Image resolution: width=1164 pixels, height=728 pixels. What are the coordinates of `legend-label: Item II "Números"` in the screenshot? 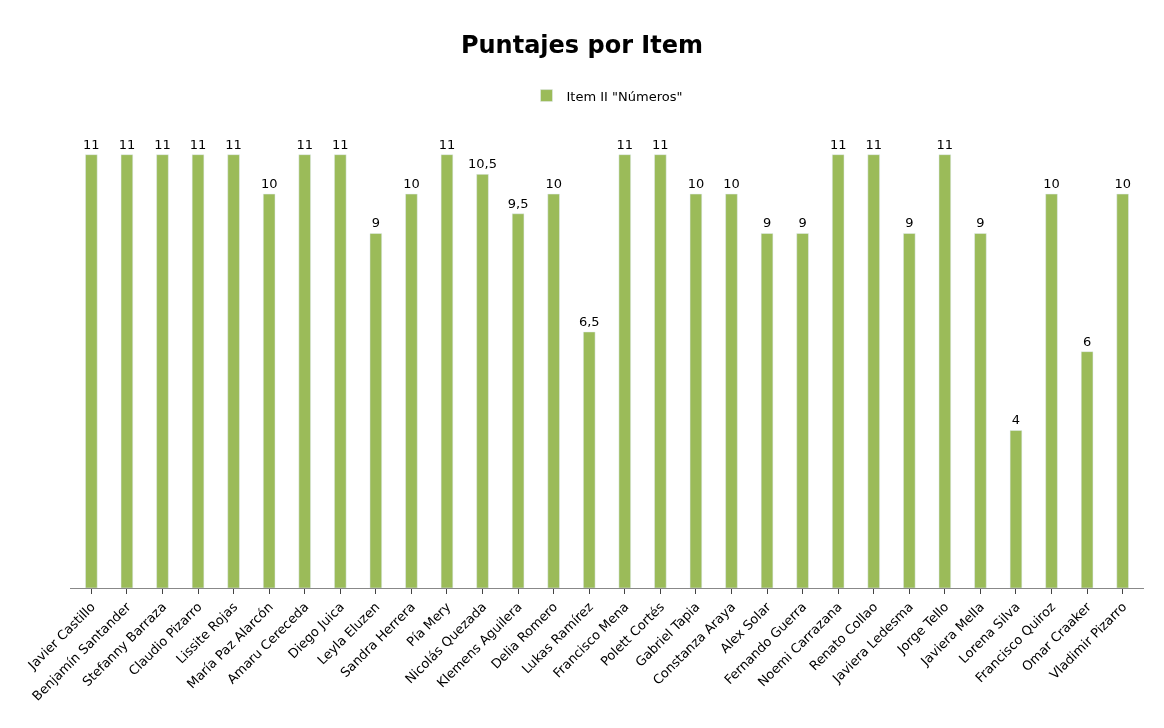 It's located at (624, 96).